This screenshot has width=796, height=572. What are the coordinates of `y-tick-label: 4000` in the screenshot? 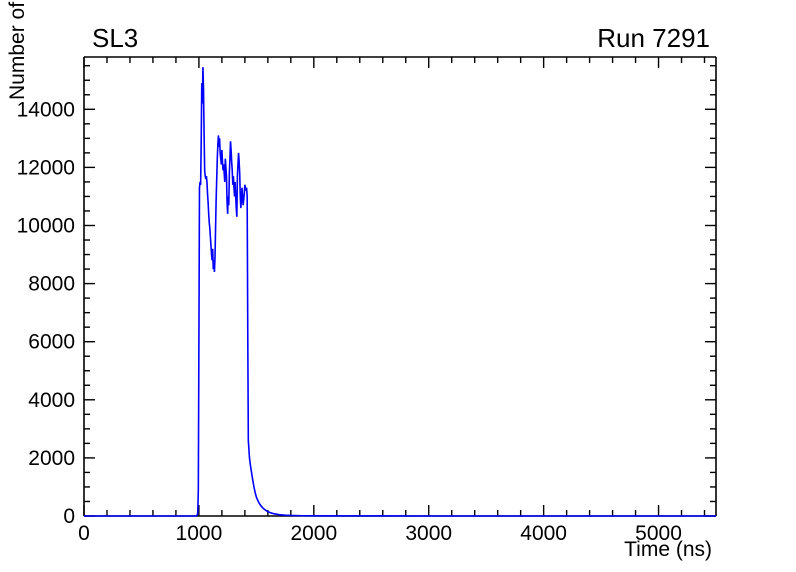 It's located at (51, 400).